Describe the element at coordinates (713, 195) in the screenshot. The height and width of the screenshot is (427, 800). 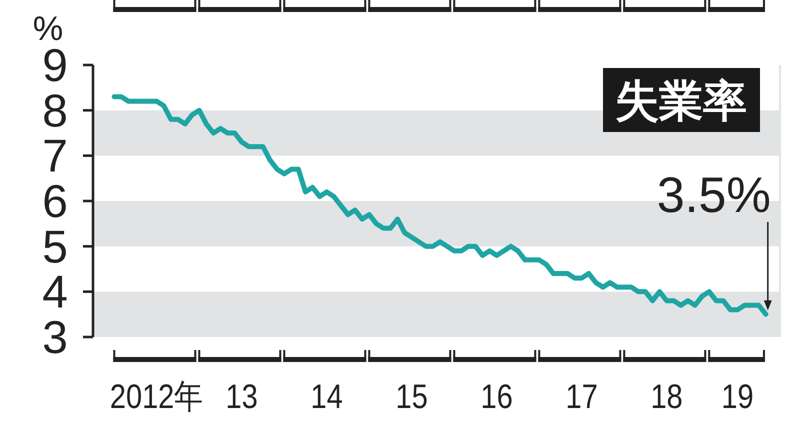
I see `annotation: 3.5%` at that location.